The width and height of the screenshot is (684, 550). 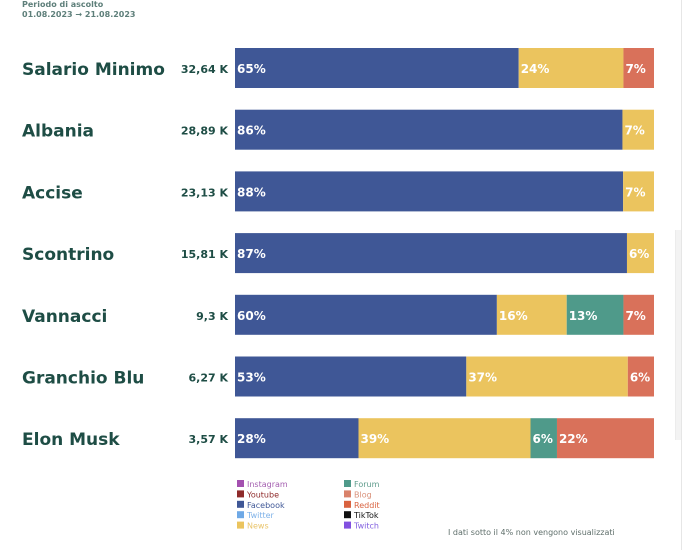 I want to click on legend-item: News, so click(x=253, y=526).